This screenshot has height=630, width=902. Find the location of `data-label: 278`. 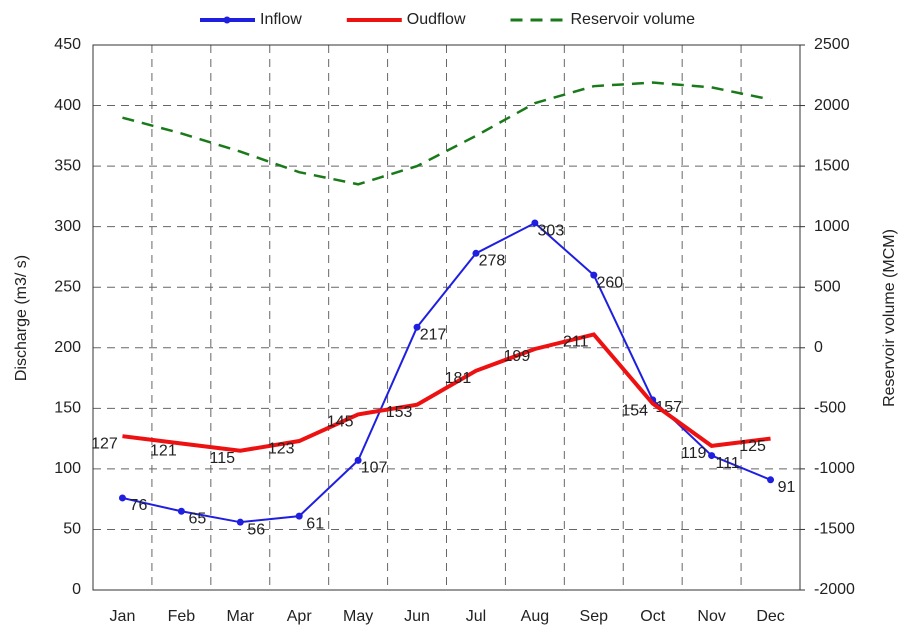

data-label: 278 is located at coordinates (492, 261).